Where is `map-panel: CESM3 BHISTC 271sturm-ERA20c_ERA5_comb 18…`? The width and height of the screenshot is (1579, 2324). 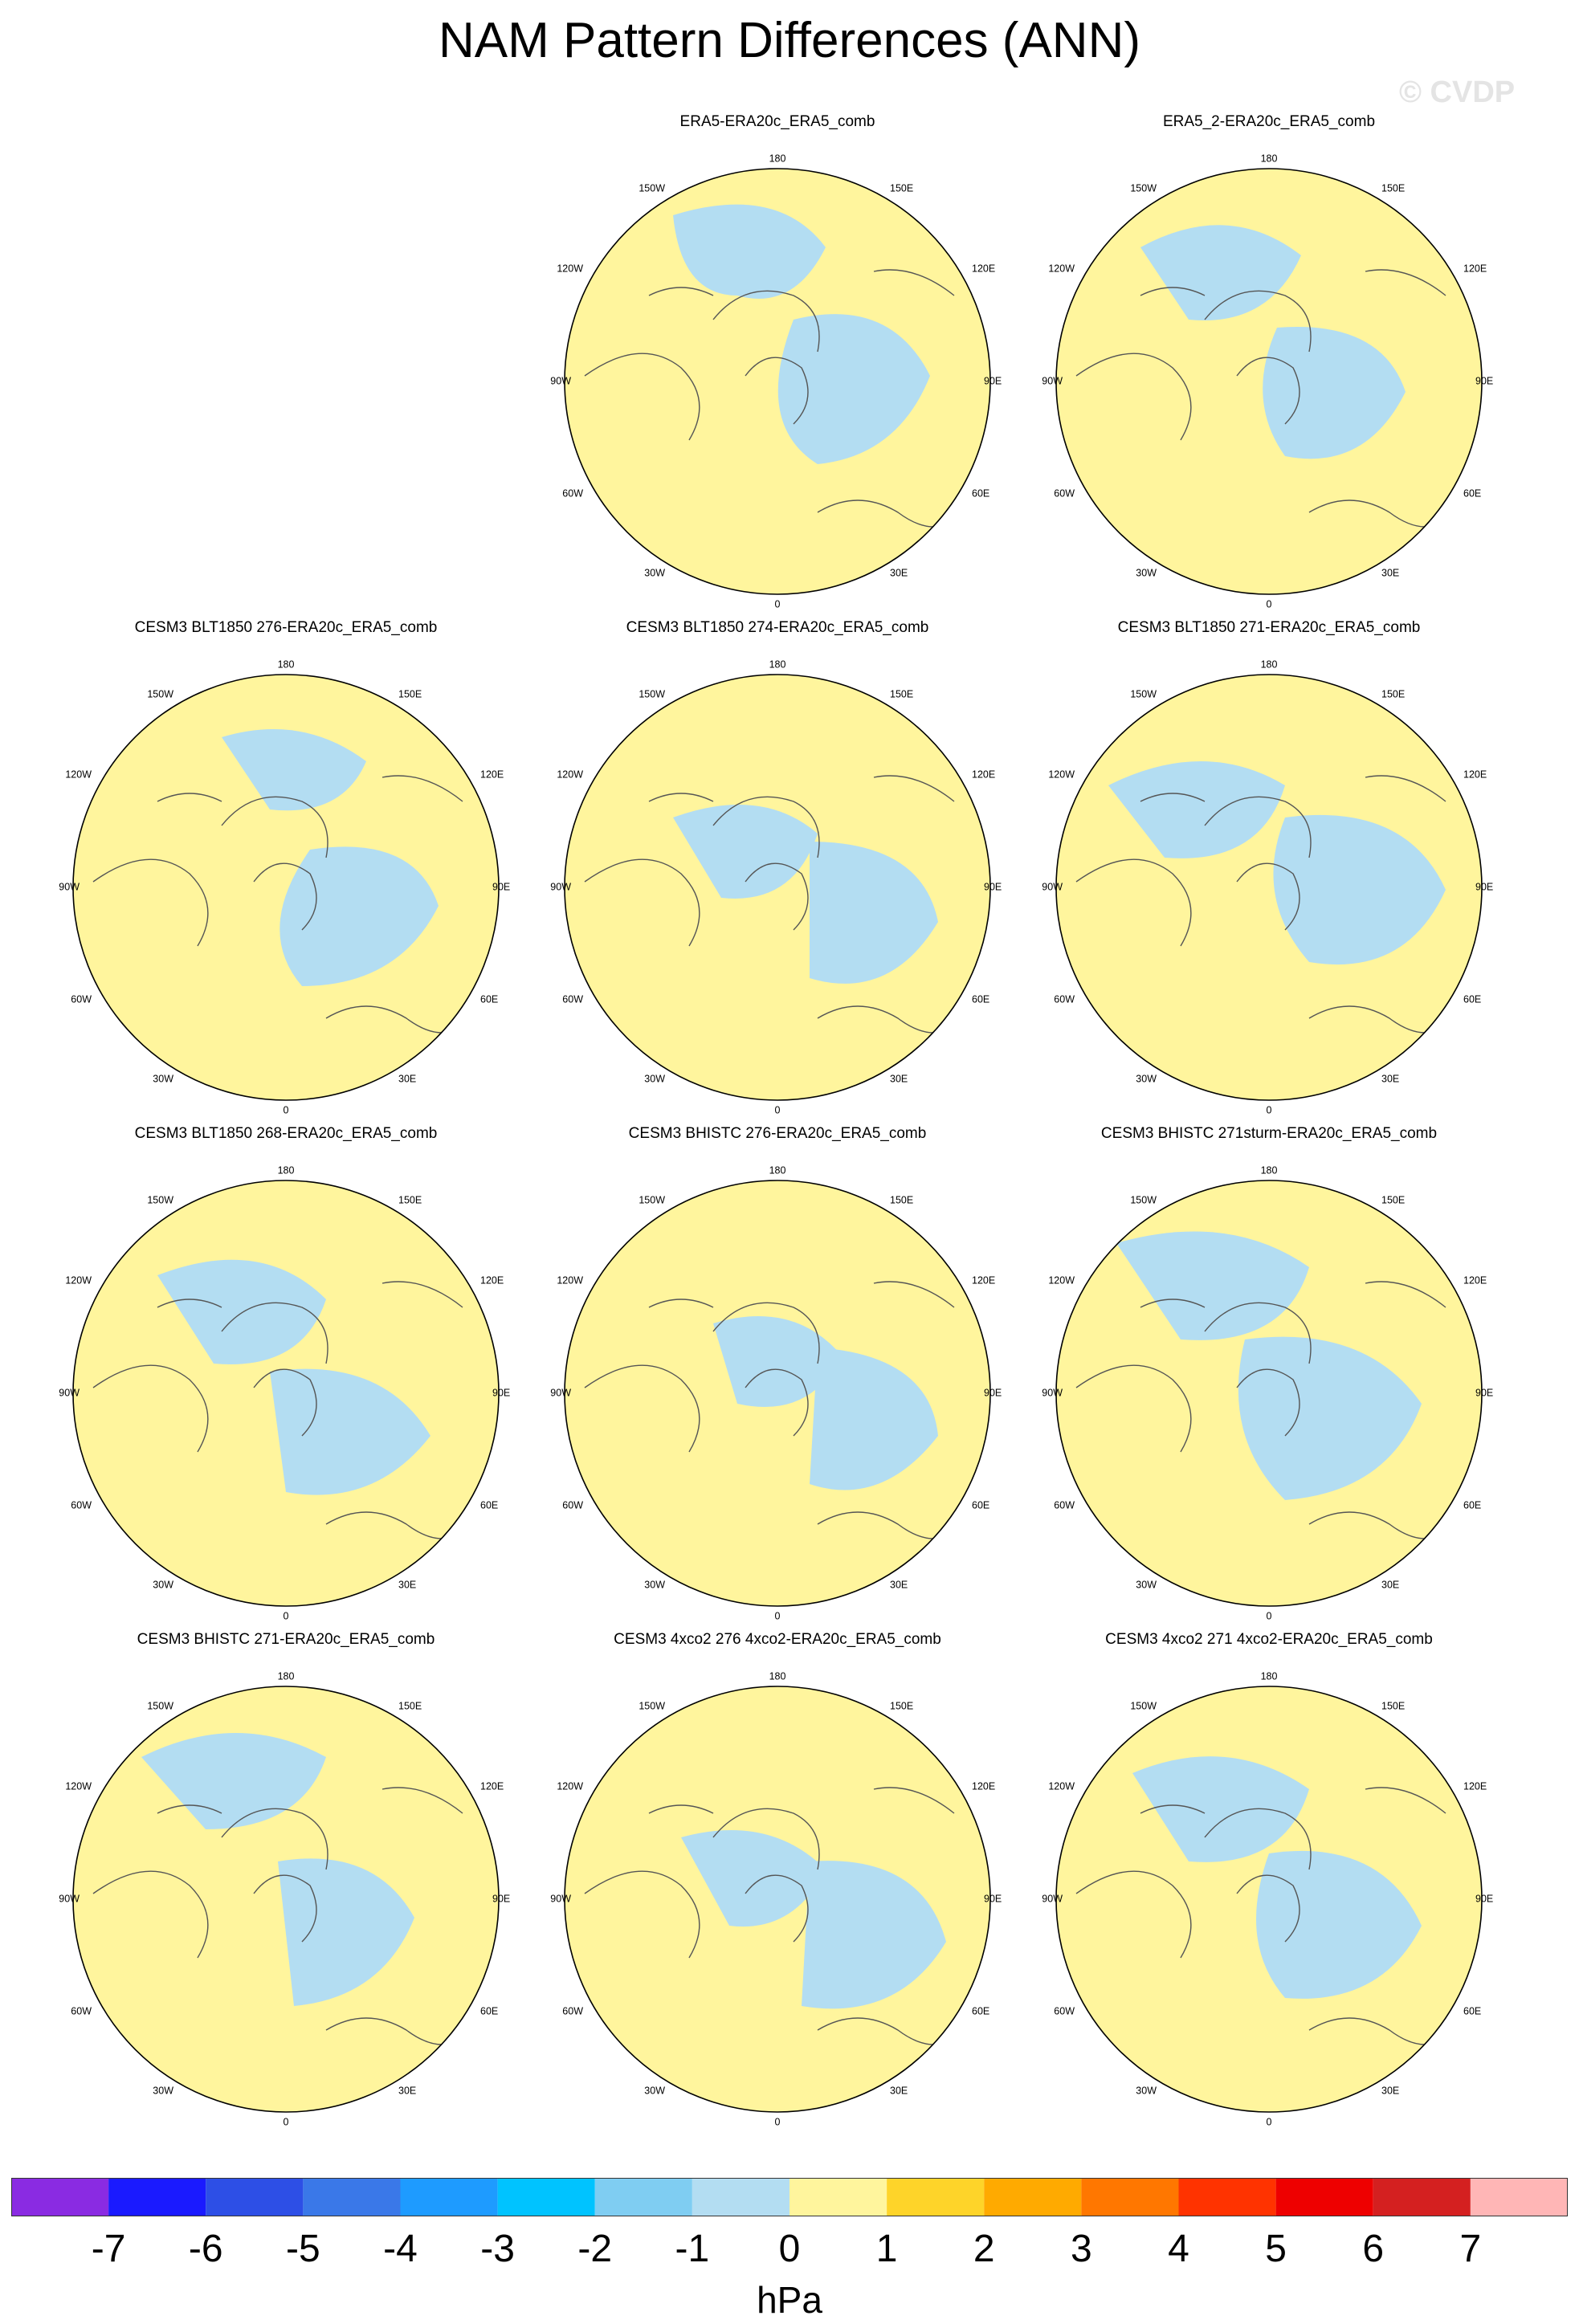
map-panel: CESM3 BHISTC 271sturm-ERA20c_ERA5_comb 18… is located at coordinates (1268, 1377).